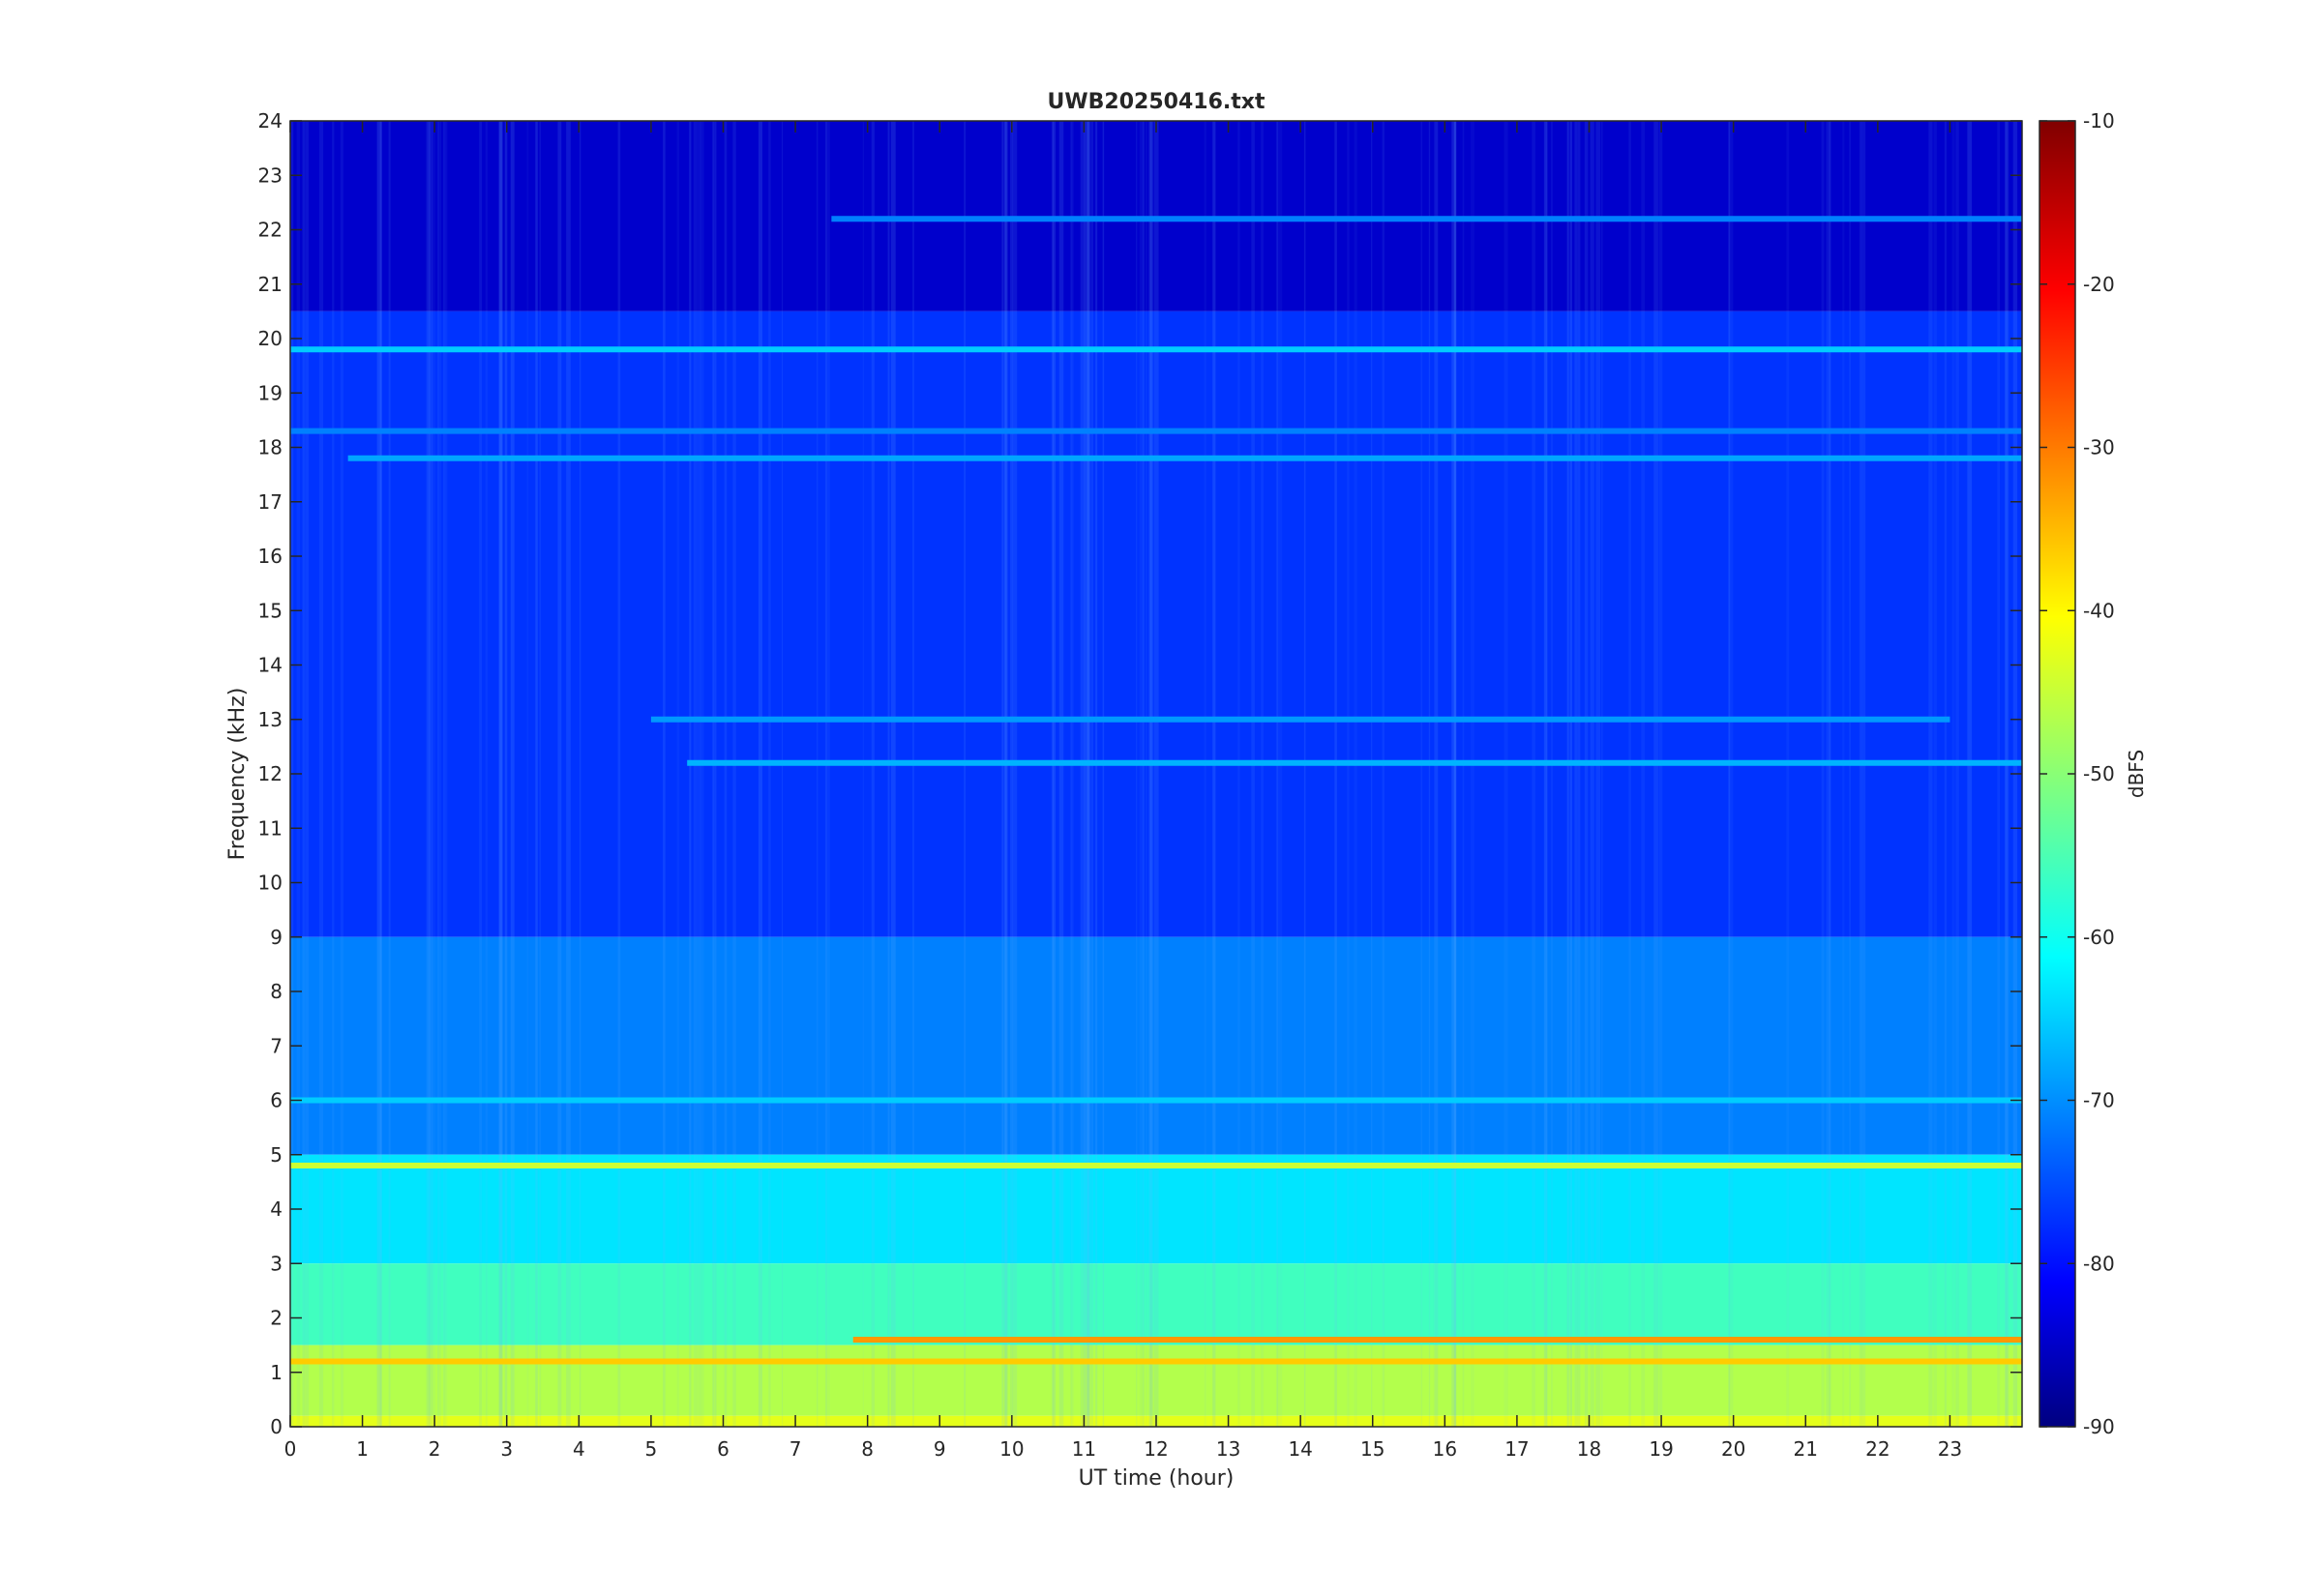 This screenshot has height=1596, width=2322. Describe the element at coordinates (723, 1449) in the screenshot. I see `x-tick-label: 6` at that location.